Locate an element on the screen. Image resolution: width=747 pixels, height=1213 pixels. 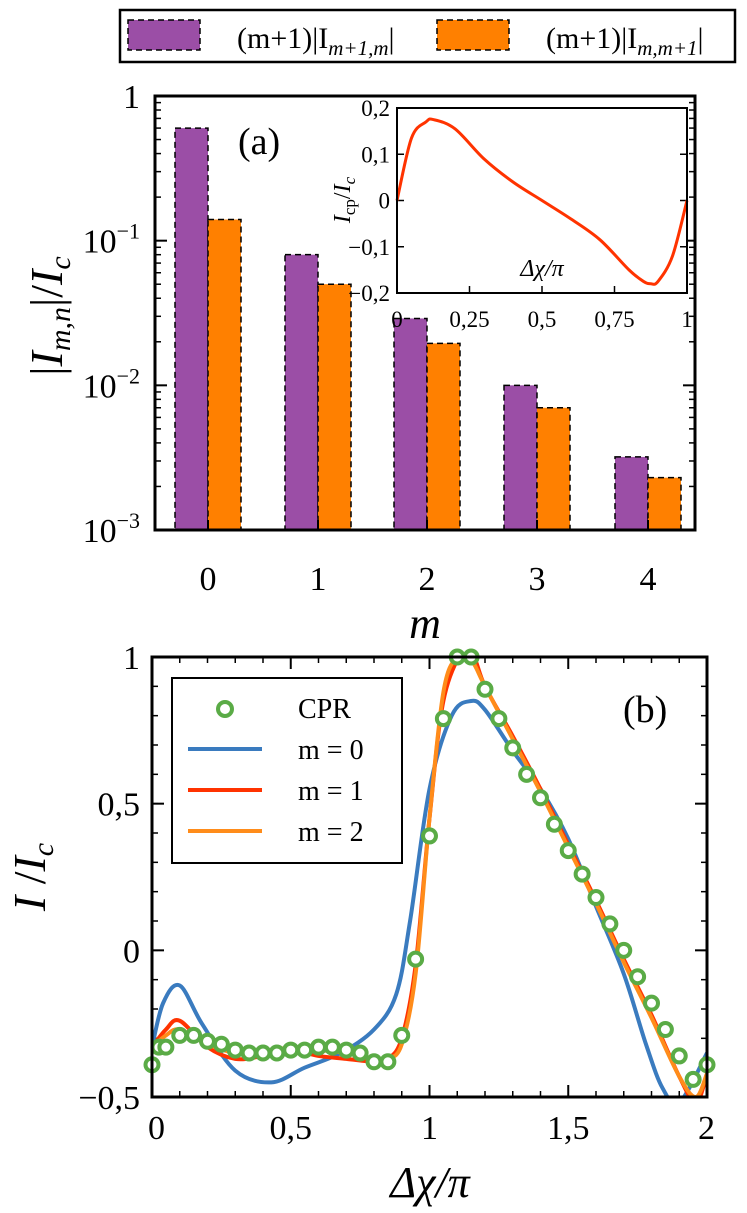
inset-ytick-label: −0,2 is located at coordinates (369, 293).